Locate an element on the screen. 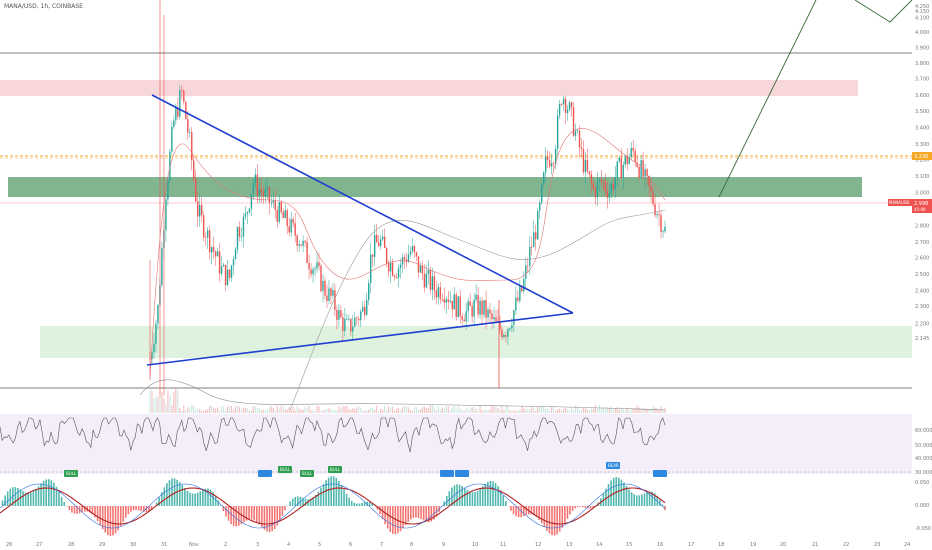 This screenshot has width=932, height=550. rsi-axis: 60.000 50.000 40.000 30.000 is located at coordinates (923, 452).